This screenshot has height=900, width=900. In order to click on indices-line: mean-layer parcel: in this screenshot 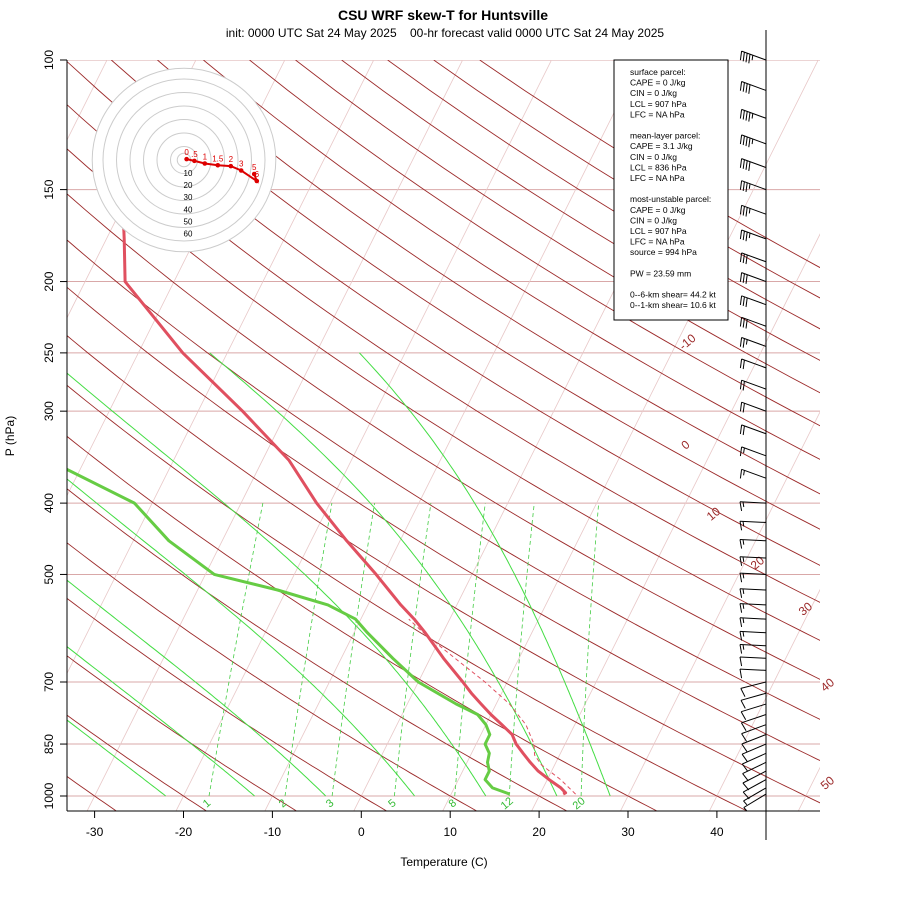, I will do `click(665, 136)`.